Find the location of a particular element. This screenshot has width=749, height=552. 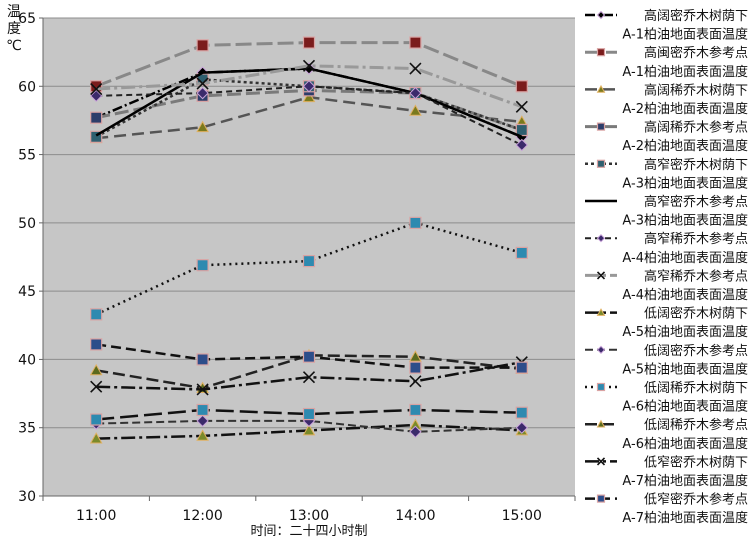

y-axis-label-char: 度 is located at coordinates (14, 29).